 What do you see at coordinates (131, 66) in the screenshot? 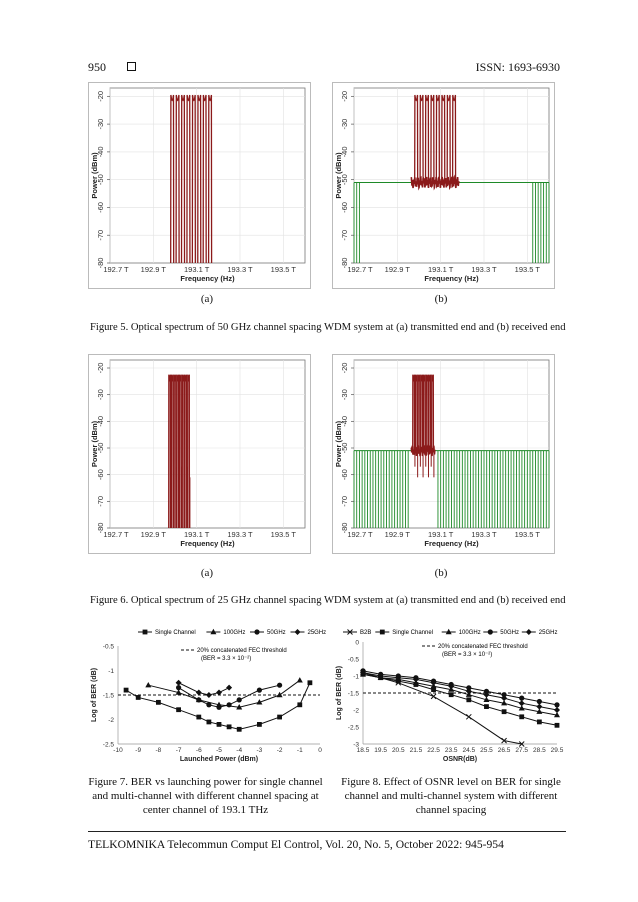
I see `checkbox-square-icon` at bounding box center [131, 66].